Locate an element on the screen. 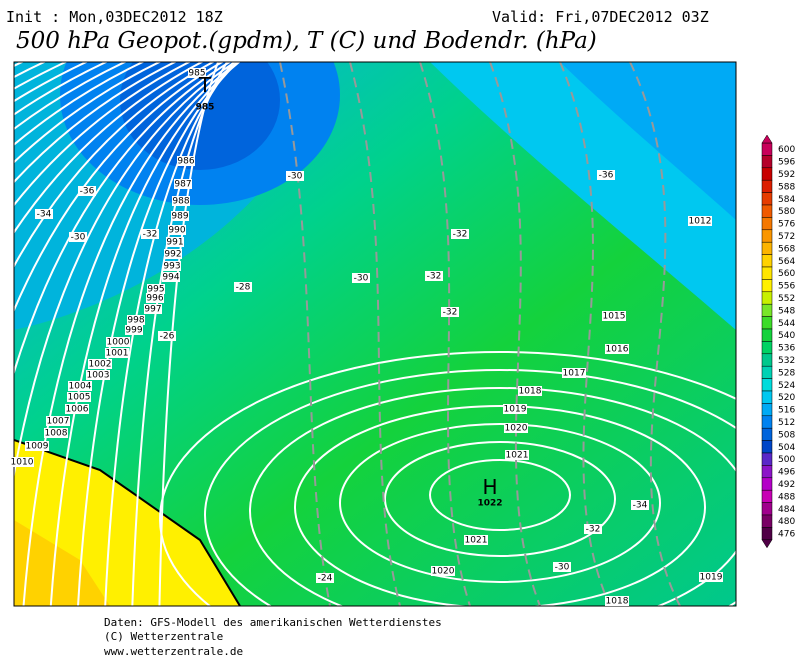 The image size is (809, 671). contour-label: 1017 is located at coordinates (574, 374).